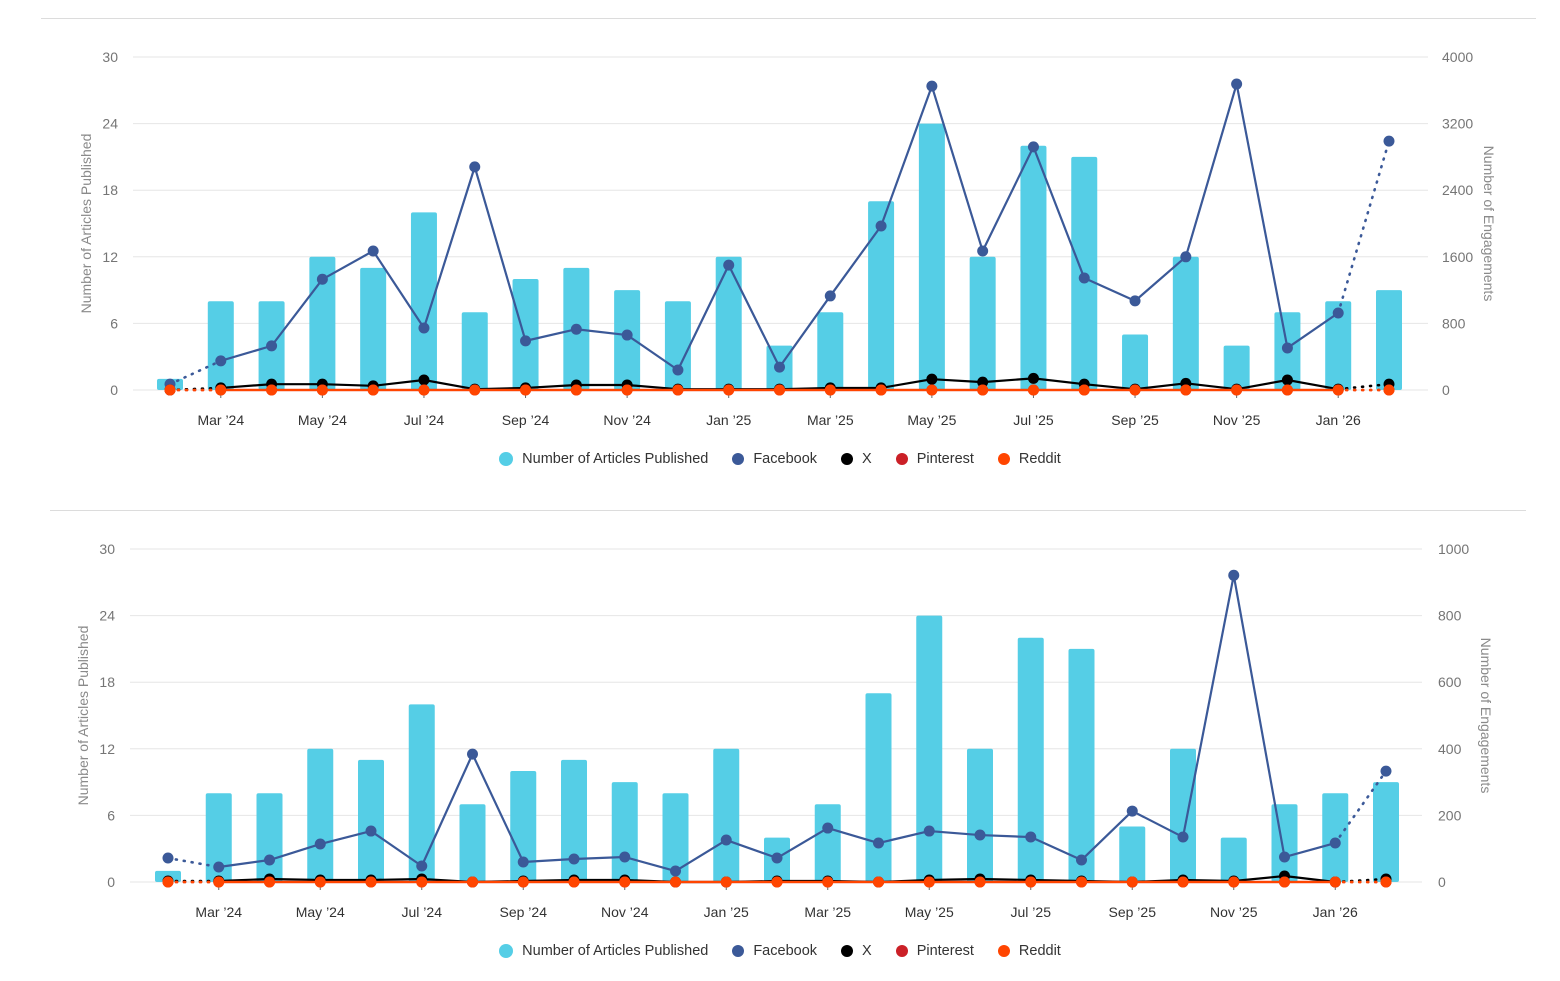 Image resolution: width=1560 pixels, height=981 pixels. I want to click on y2-tick-label: 1000, so click(1453, 549).